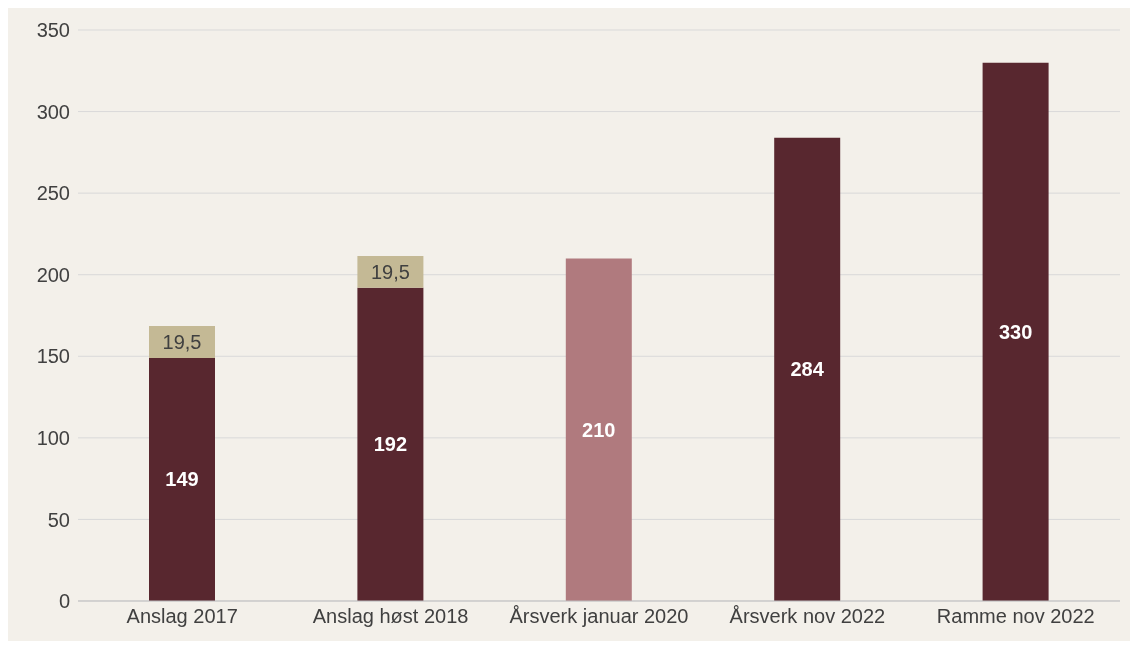 The height and width of the screenshot is (649, 1138). What do you see at coordinates (53, 30) in the screenshot?
I see `y-tick-label: 350` at bounding box center [53, 30].